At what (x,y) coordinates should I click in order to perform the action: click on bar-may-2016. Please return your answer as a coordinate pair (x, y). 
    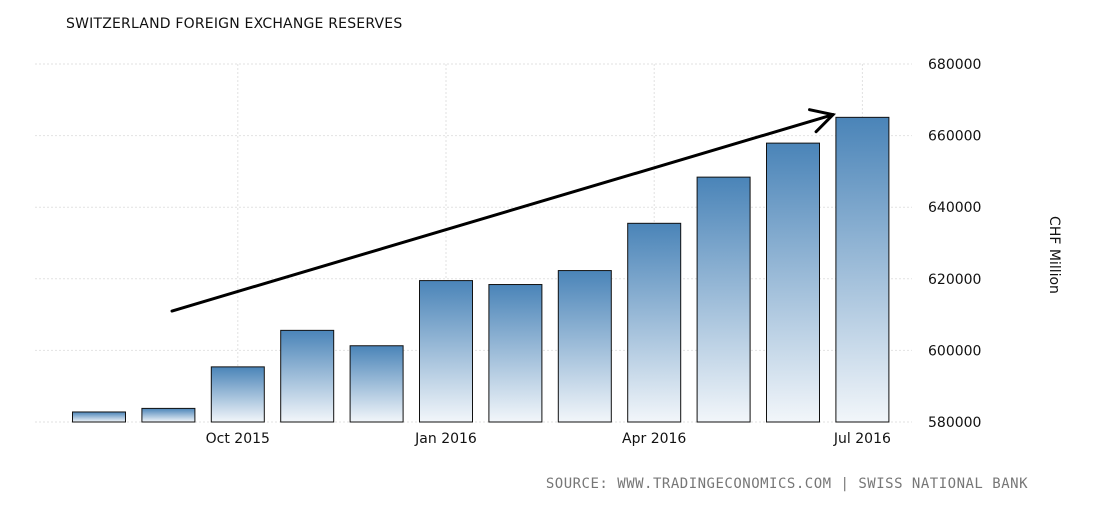
    Looking at the image, I should click on (723, 299).